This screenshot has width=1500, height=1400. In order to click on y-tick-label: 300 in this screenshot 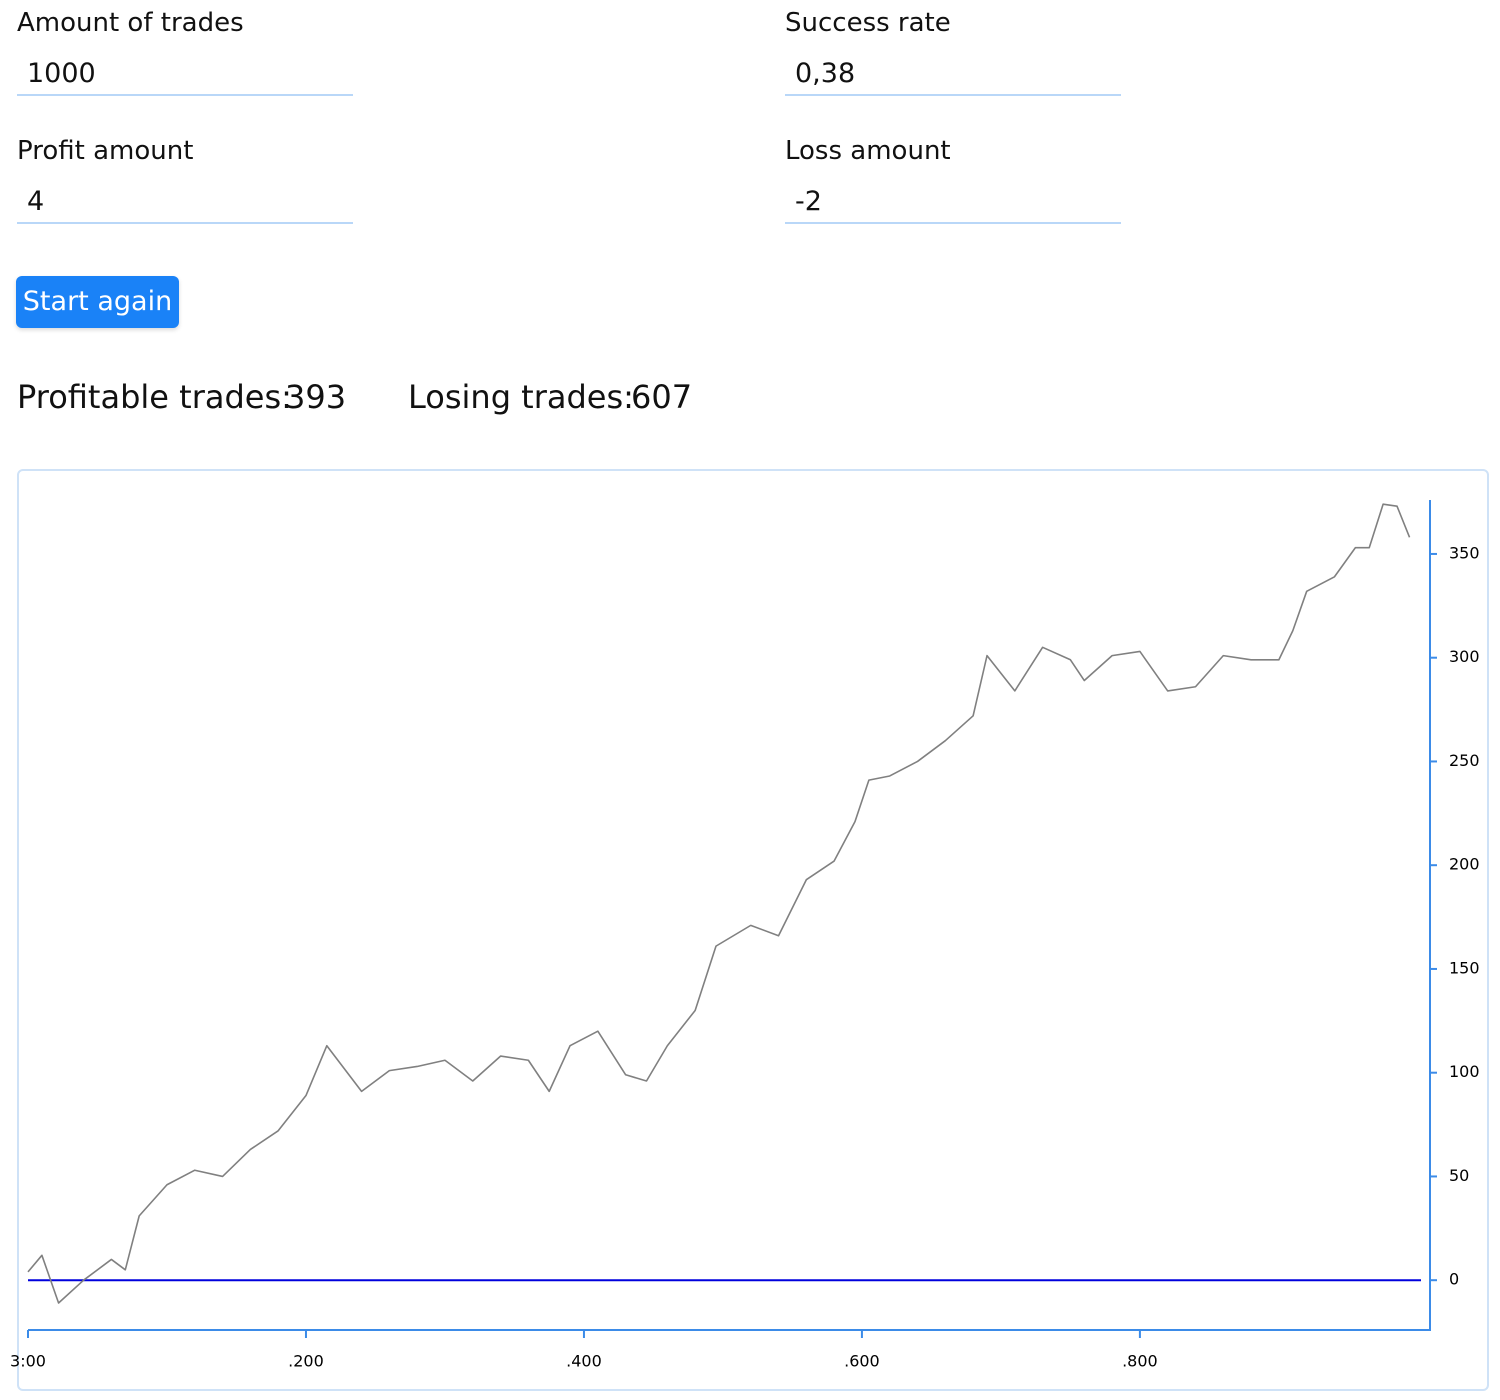, I will do `click(1464, 656)`.